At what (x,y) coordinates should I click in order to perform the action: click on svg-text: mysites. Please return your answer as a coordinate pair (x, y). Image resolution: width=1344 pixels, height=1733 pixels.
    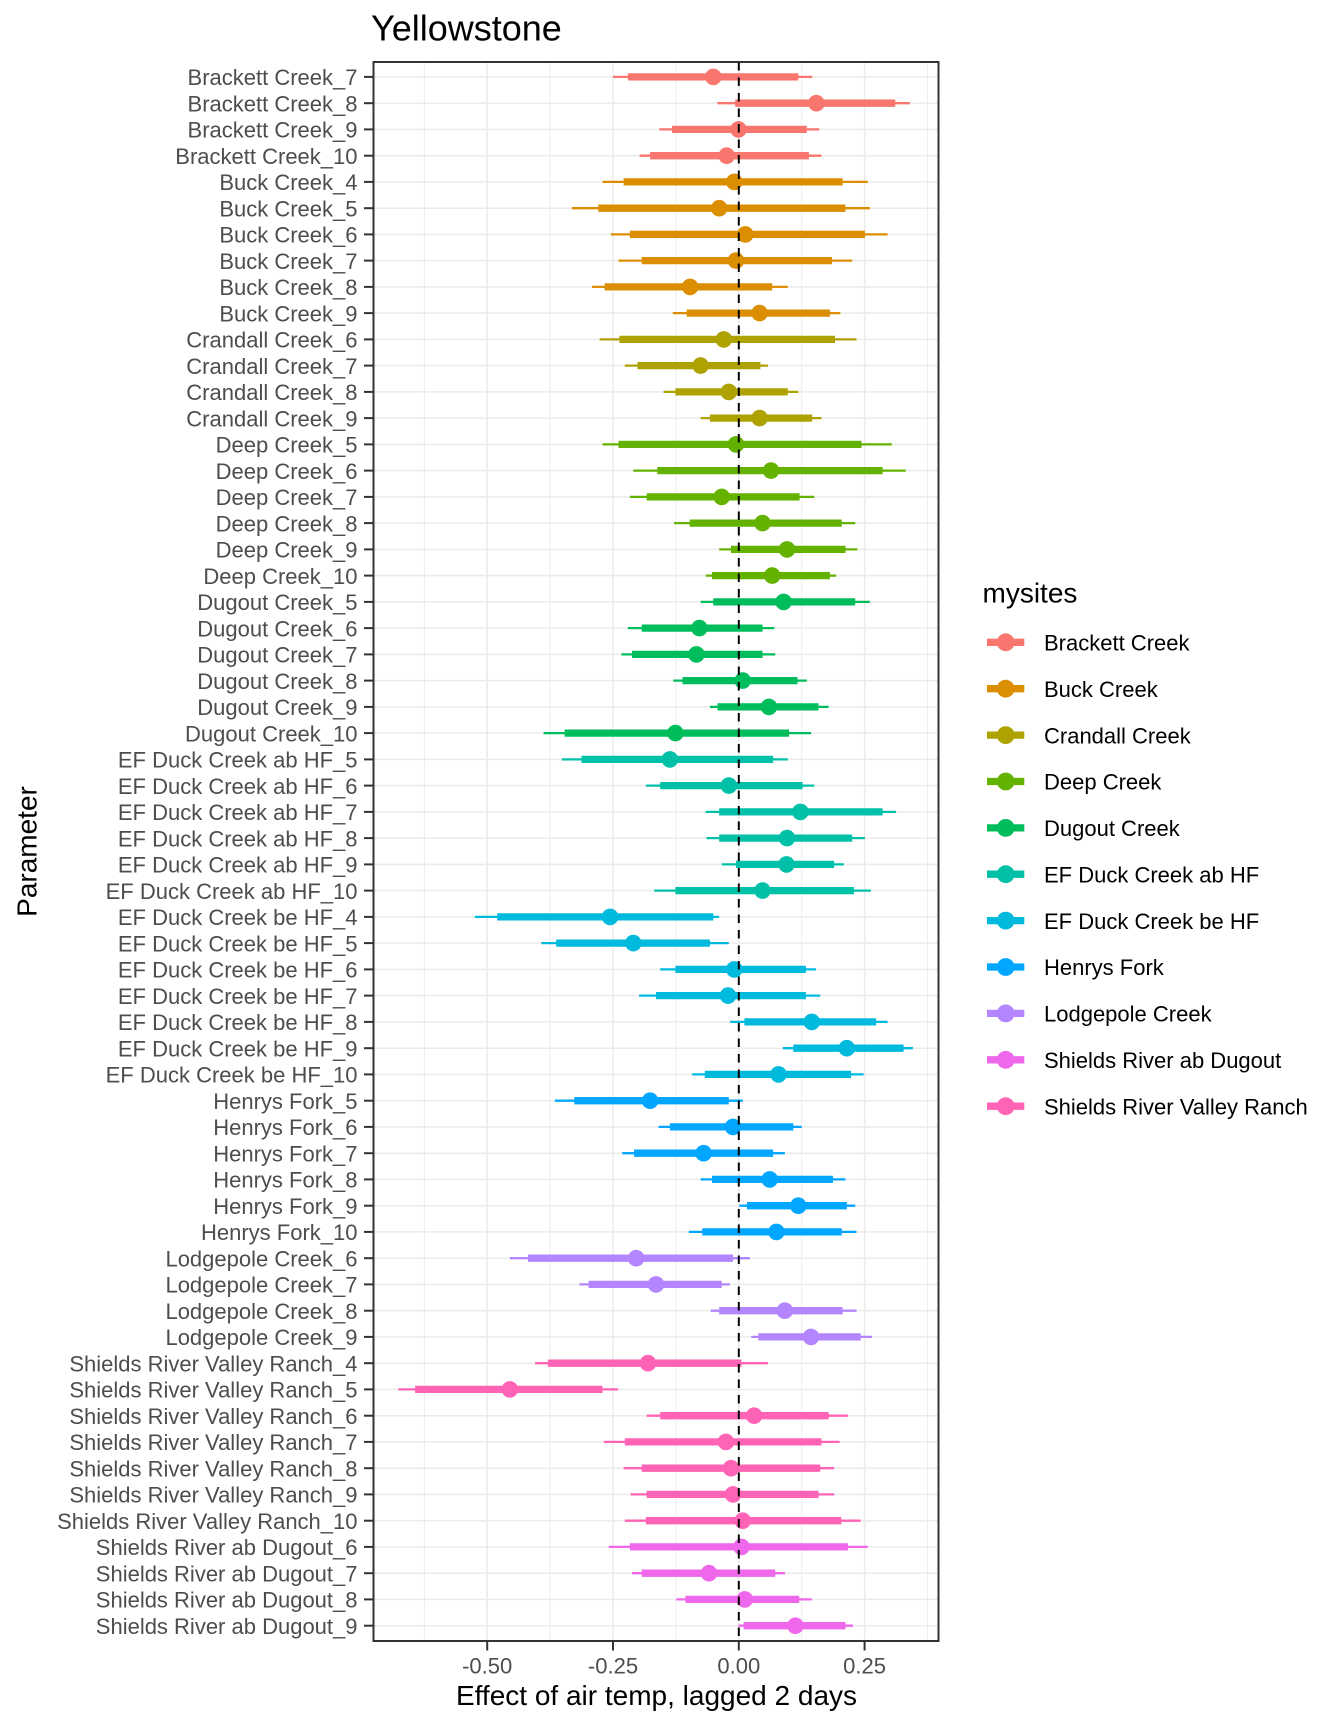
    Looking at the image, I should click on (1030, 593).